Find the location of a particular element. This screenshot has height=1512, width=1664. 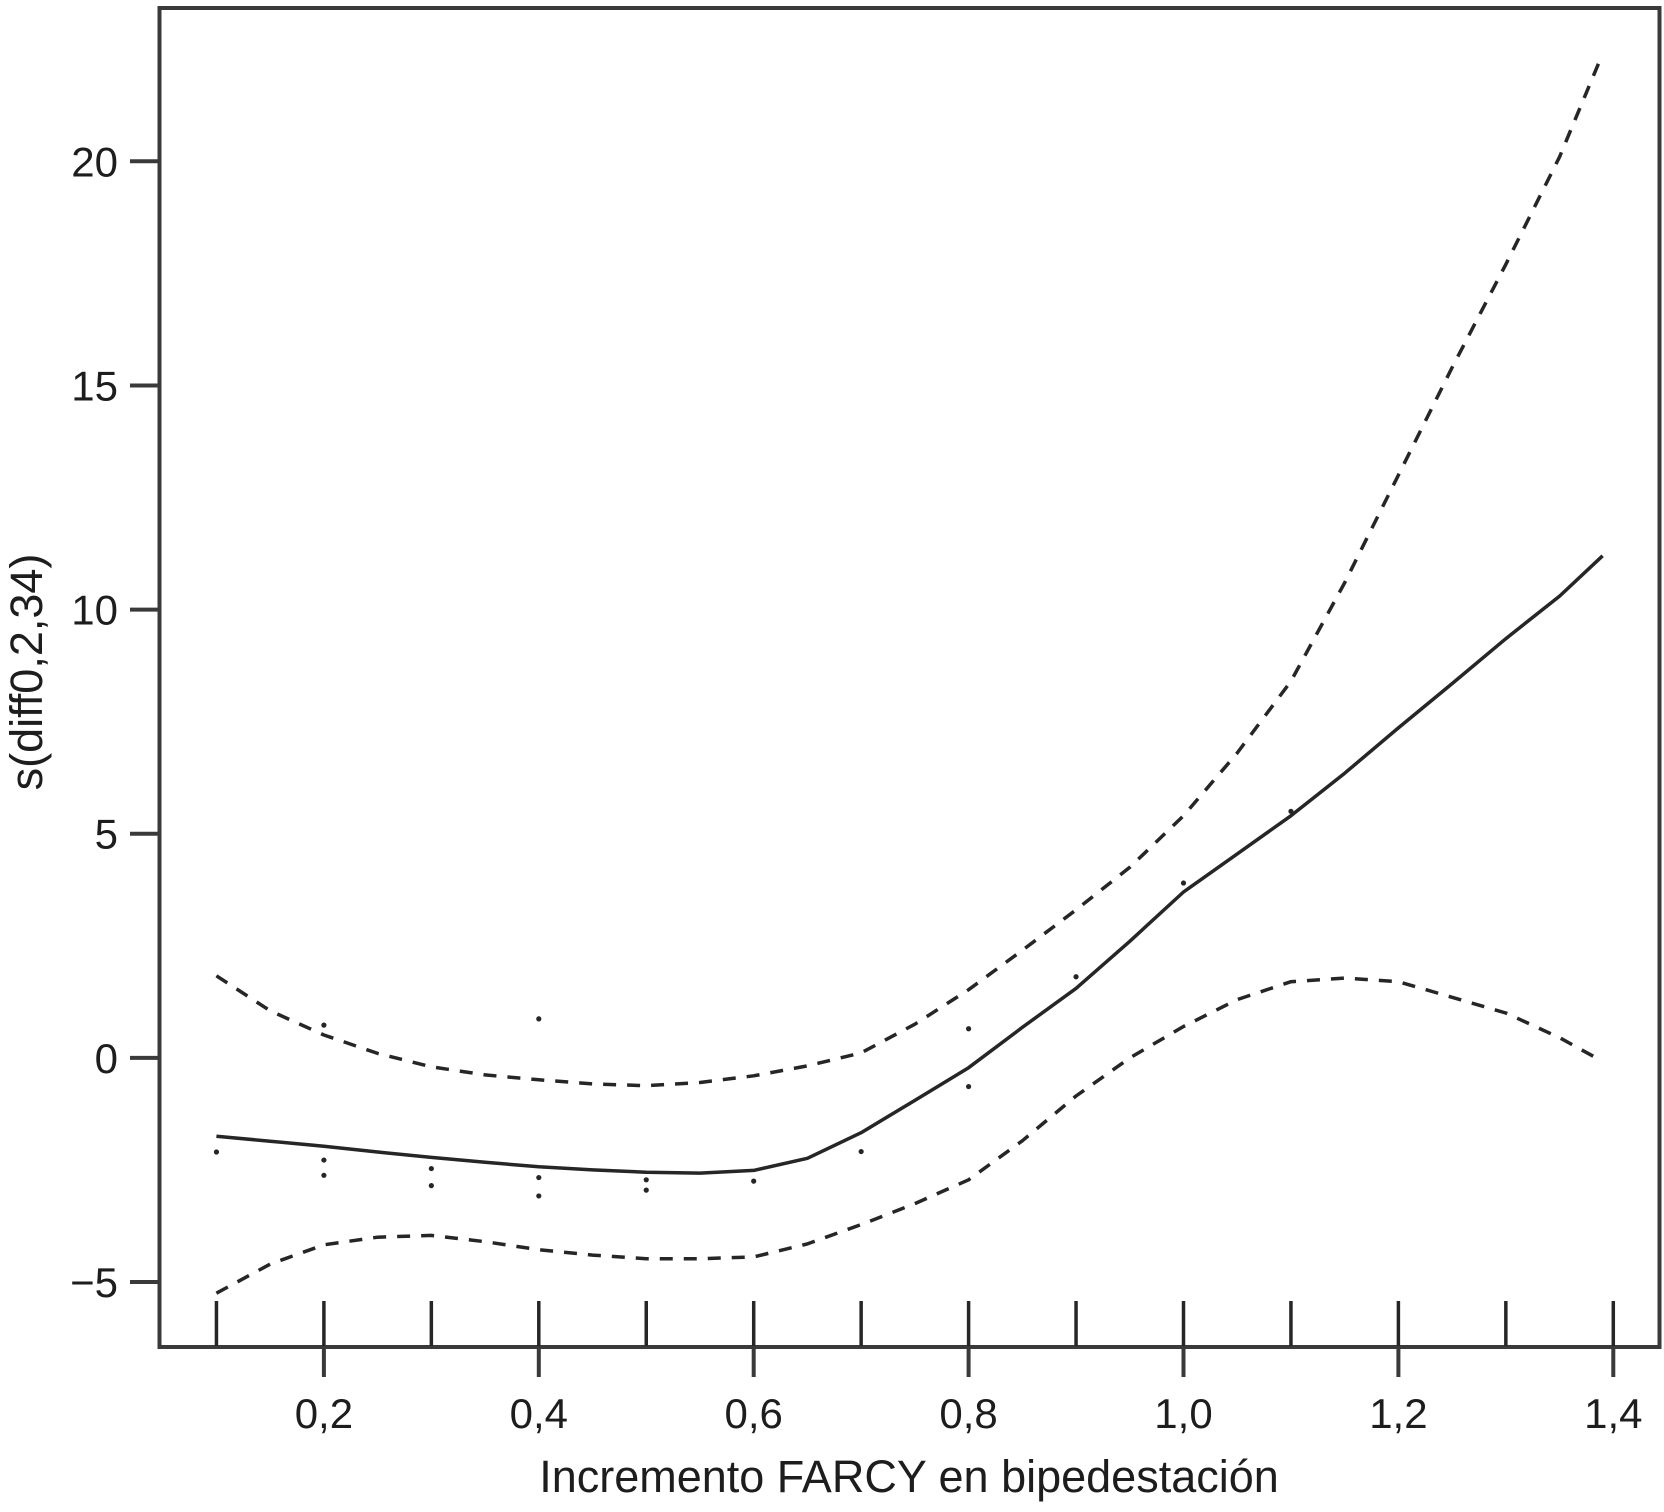

x-tick-label: 1,2 is located at coordinates (1398, 1413).